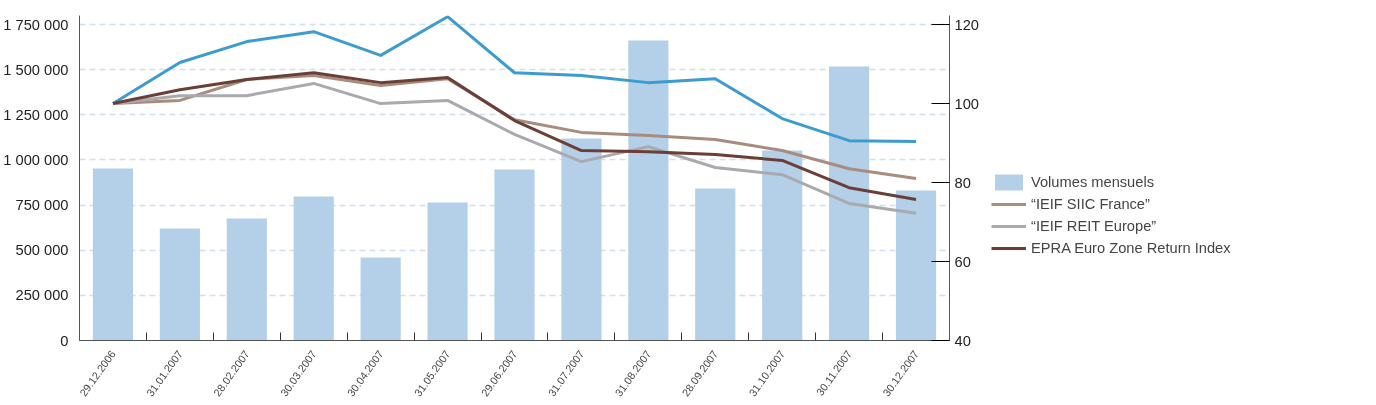  Describe the element at coordinates (962, 182) in the screenshot. I see `y2-tick-label: 80` at that location.